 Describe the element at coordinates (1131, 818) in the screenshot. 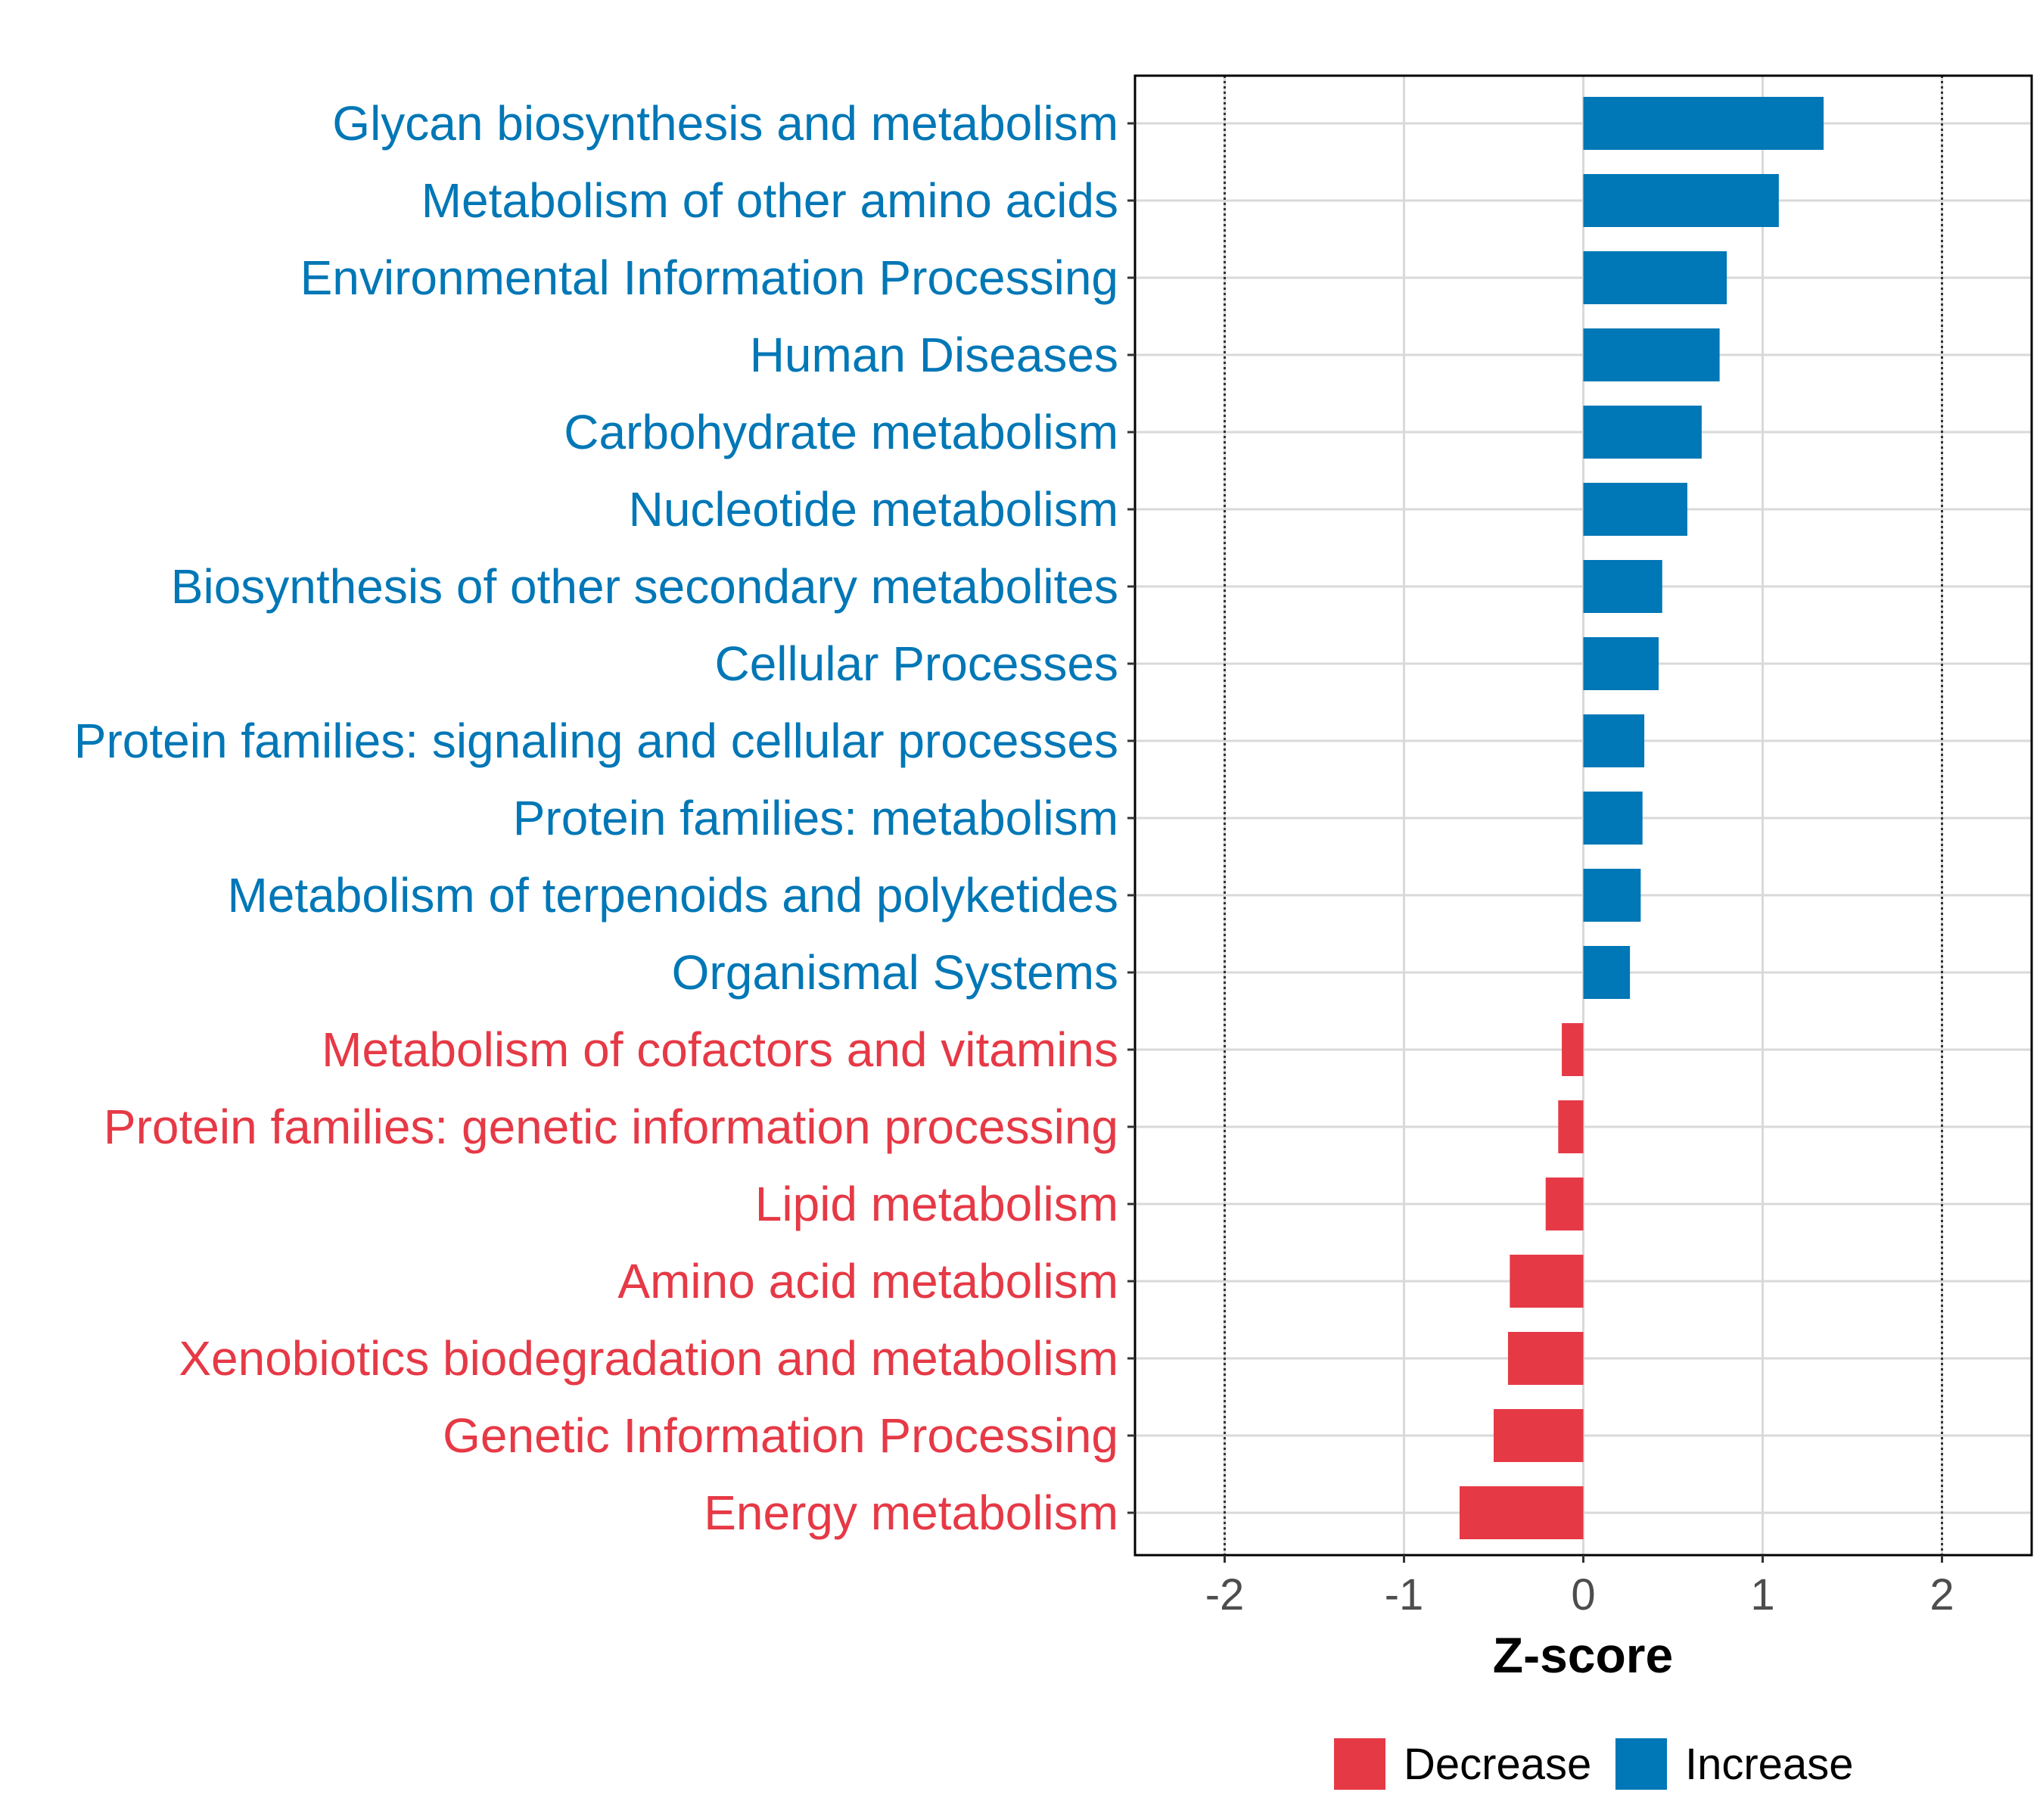

I see `y-axis-ticks` at that location.